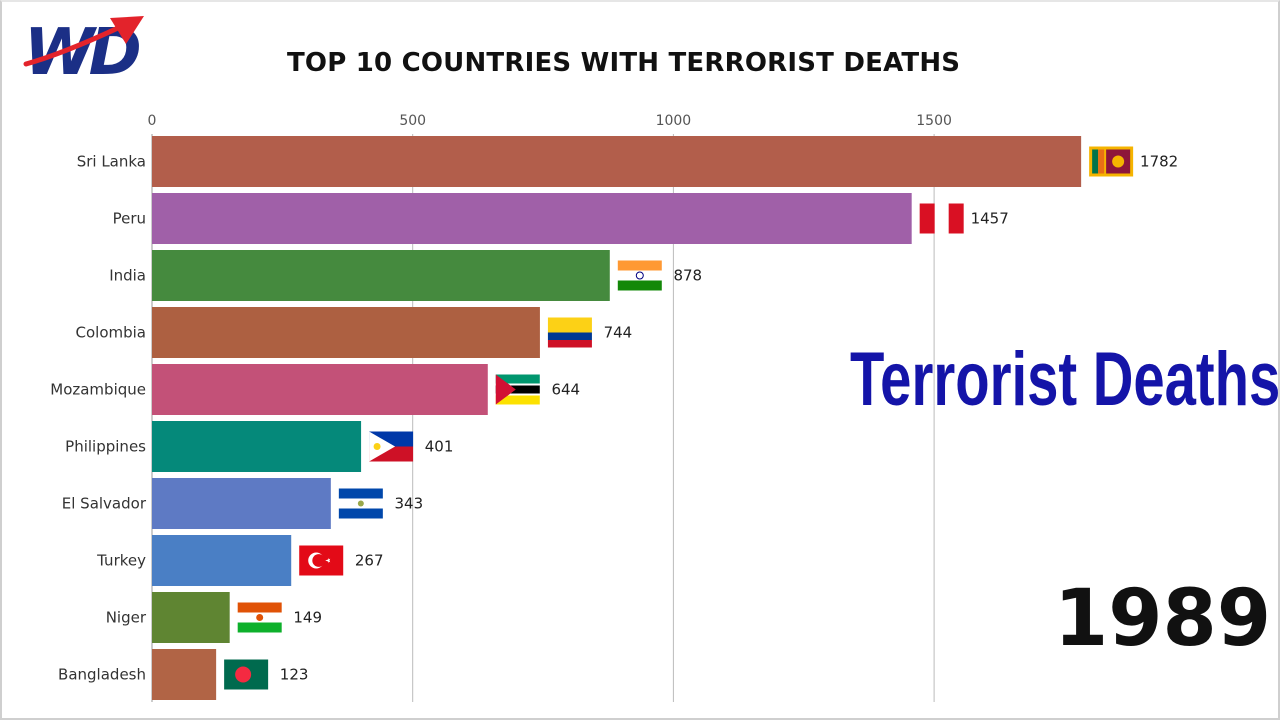  I want to click on category-label: India, so click(127, 276).